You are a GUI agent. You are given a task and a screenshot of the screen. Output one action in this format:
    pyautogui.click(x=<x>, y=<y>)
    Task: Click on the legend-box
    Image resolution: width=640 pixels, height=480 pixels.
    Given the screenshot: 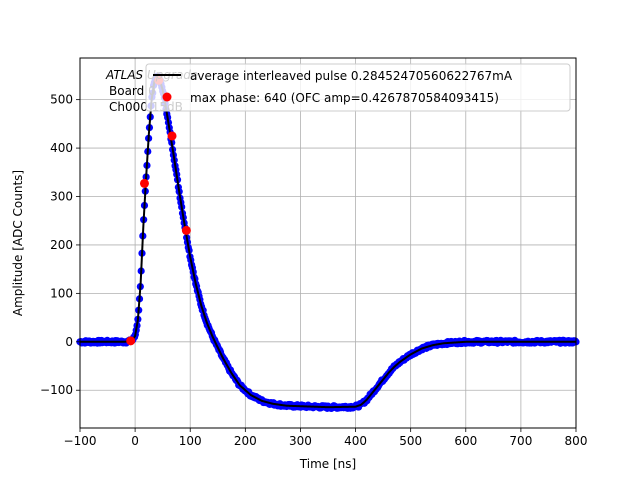 What is the action you would take?
    pyautogui.click(x=358, y=87)
    